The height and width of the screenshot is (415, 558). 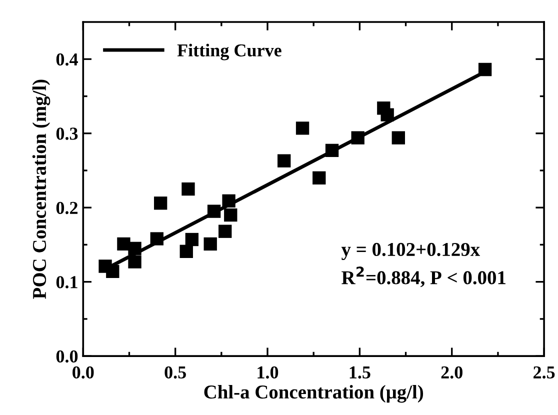 I want to click on annotation: R$^{2}$=0.884, P < 0.001, so click(x=424, y=277).